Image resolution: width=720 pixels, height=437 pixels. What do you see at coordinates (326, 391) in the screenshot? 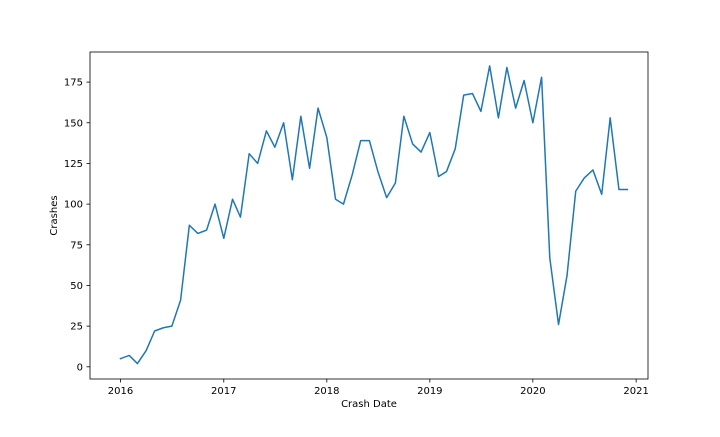
I see `x-tick-label: 2018` at bounding box center [326, 391].